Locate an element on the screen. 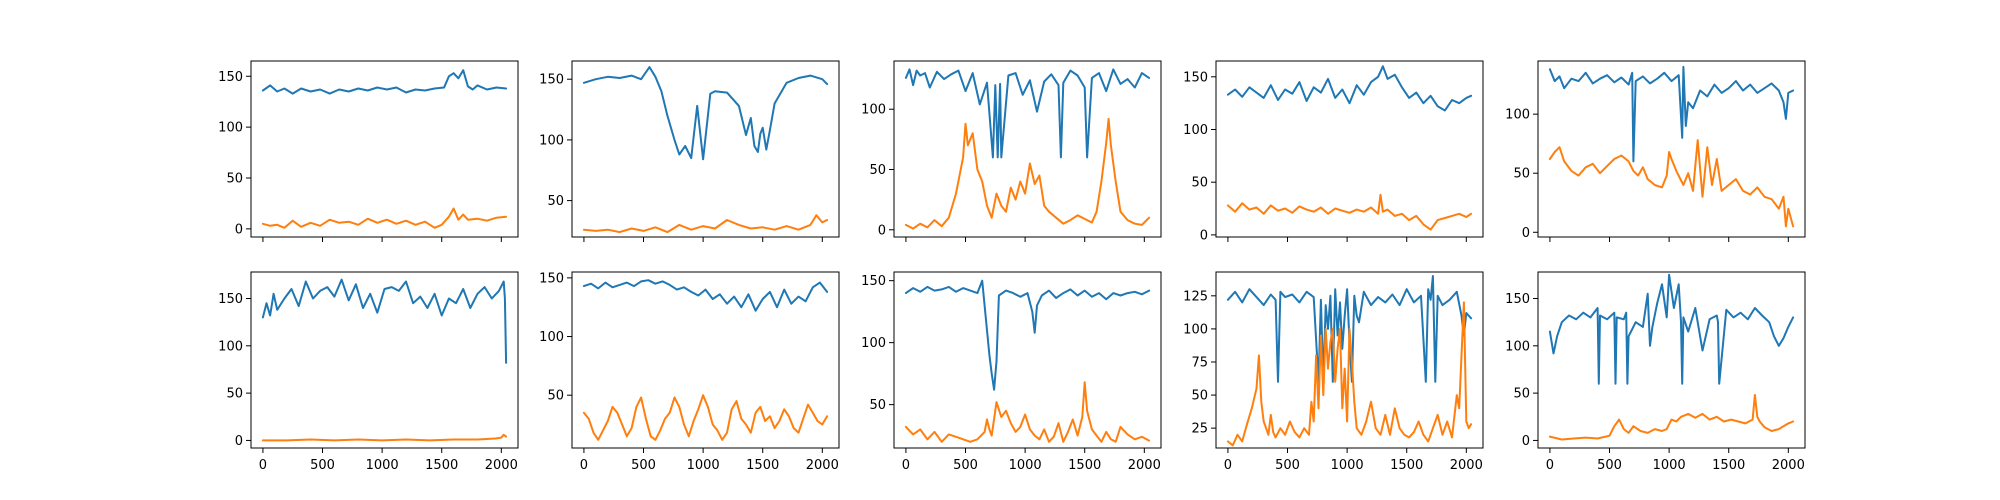 This screenshot has width=2000, height=500. subplot-2-frame is located at coordinates (705, 149).